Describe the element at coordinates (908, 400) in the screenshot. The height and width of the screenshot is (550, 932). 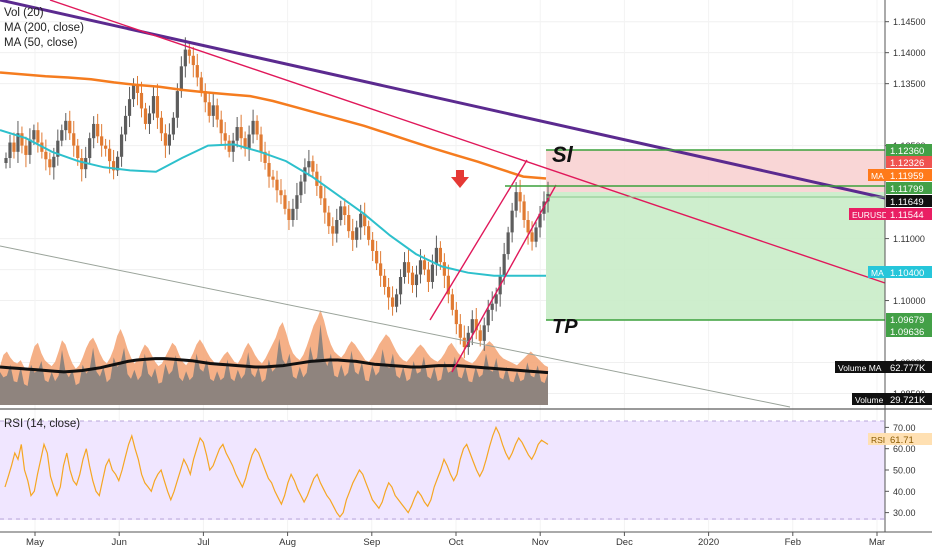
I see `svg-text: 29.721K` at that location.